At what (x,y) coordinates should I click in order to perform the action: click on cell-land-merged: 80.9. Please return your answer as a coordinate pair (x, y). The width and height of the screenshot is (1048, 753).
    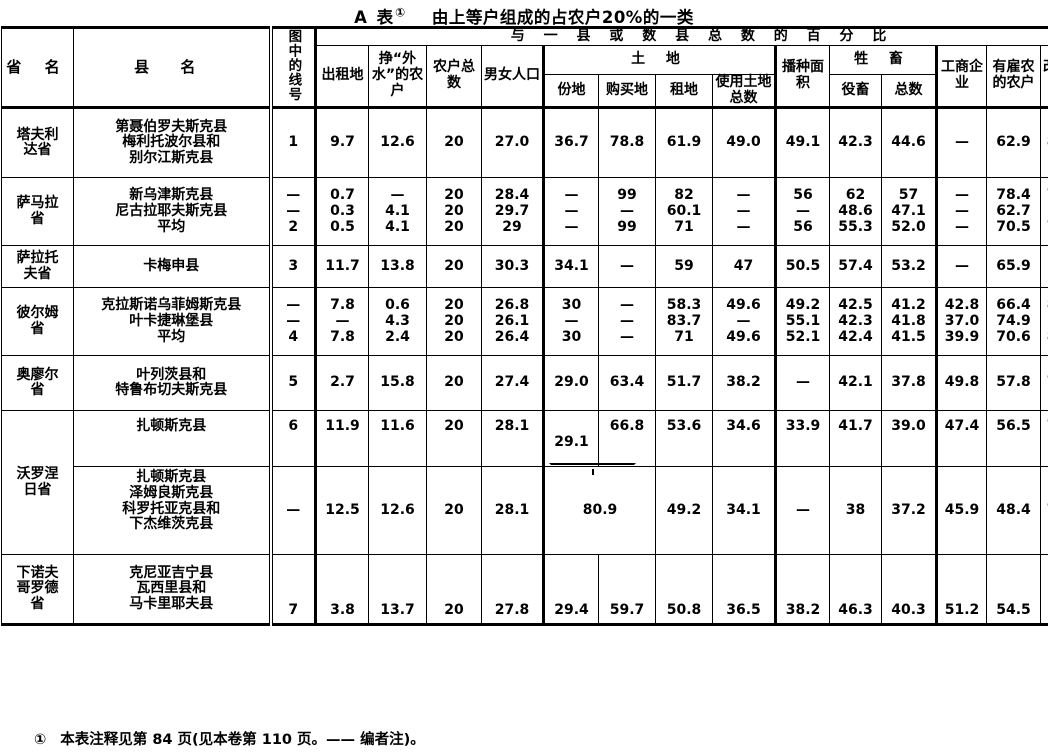
    Looking at the image, I should click on (599, 511).